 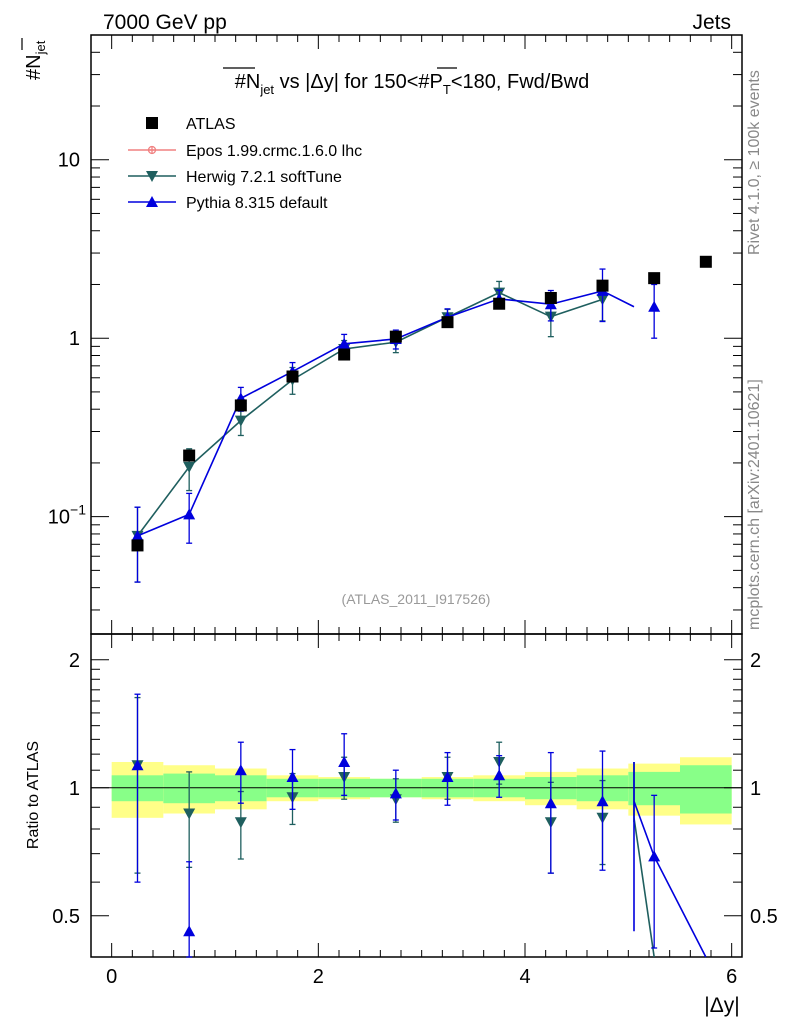 I want to click on x-axis-label: |Δy|, so click(x=721, y=1005).